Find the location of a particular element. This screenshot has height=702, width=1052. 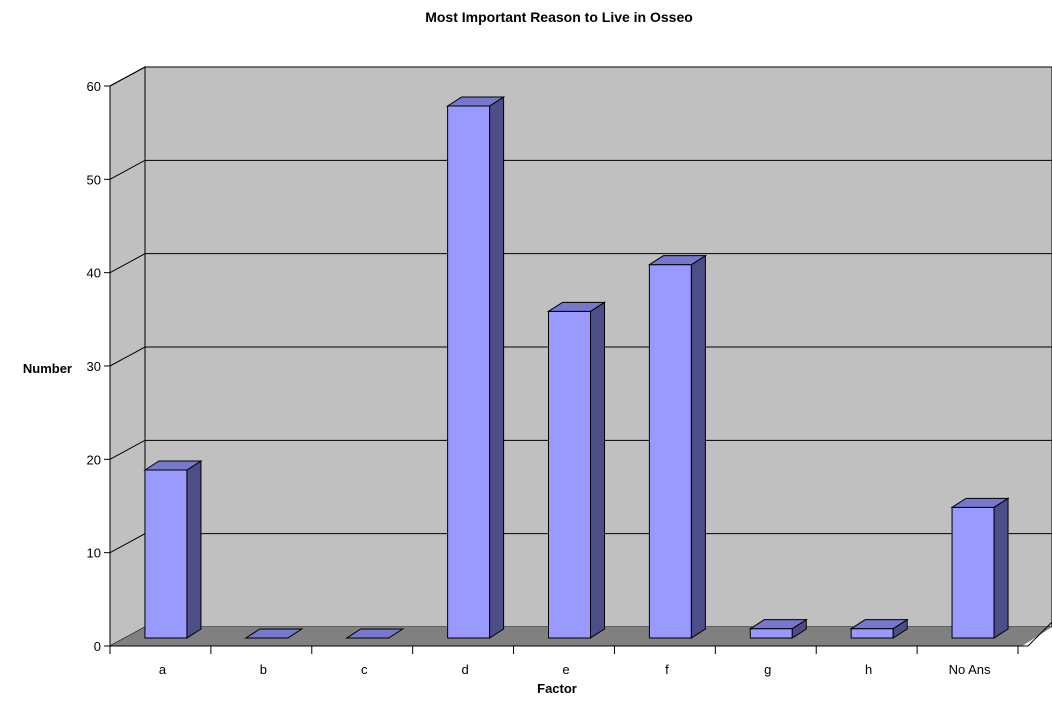

x-tick-label: b is located at coordinates (263, 669).